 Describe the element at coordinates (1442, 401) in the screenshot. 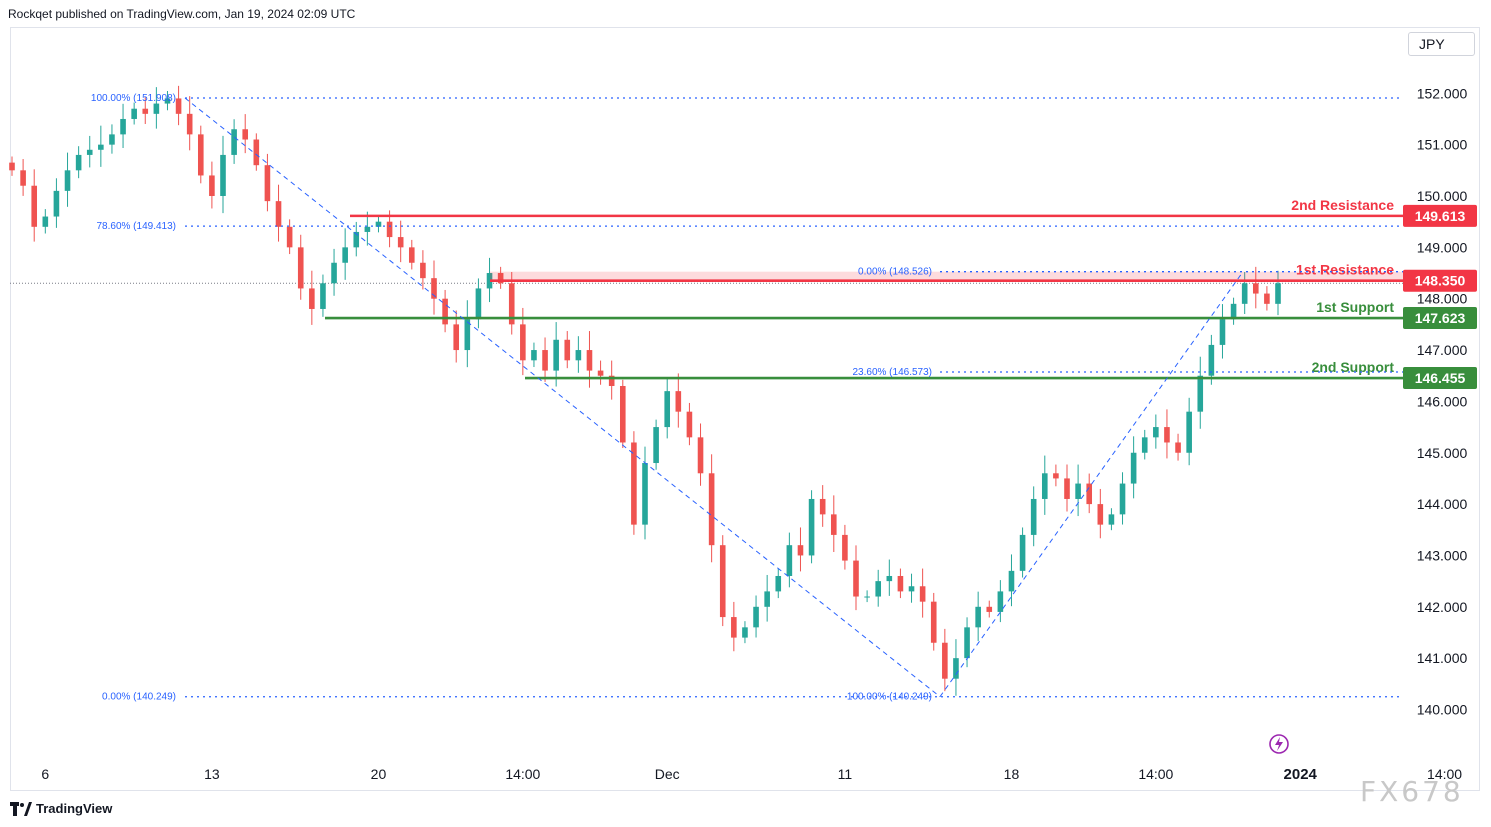

I see `price-tick-label: 146.000` at that location.